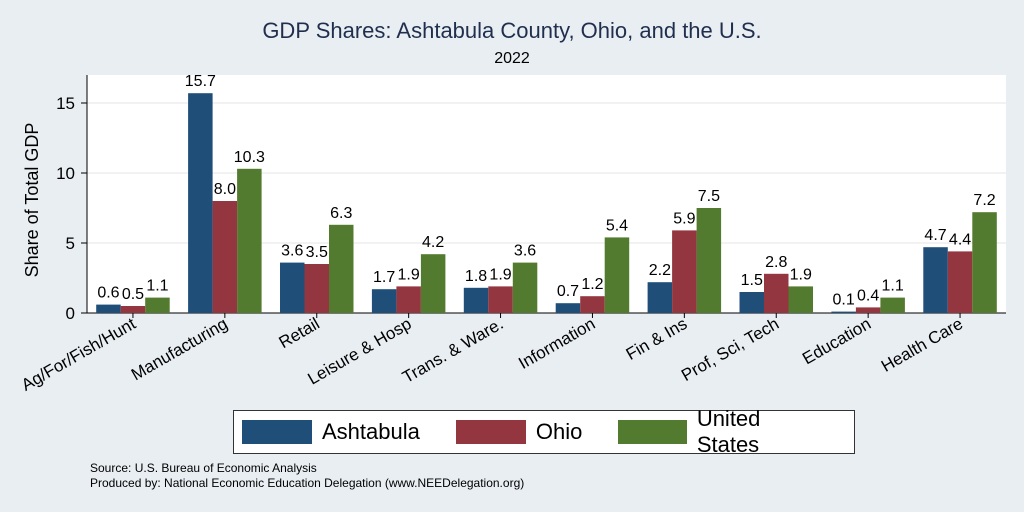 The height and width of the screenshot is (512, 1024). Describe the element at coordinates (70, 313) in the screenshot. I see `y-tick-label: 0` at that location.